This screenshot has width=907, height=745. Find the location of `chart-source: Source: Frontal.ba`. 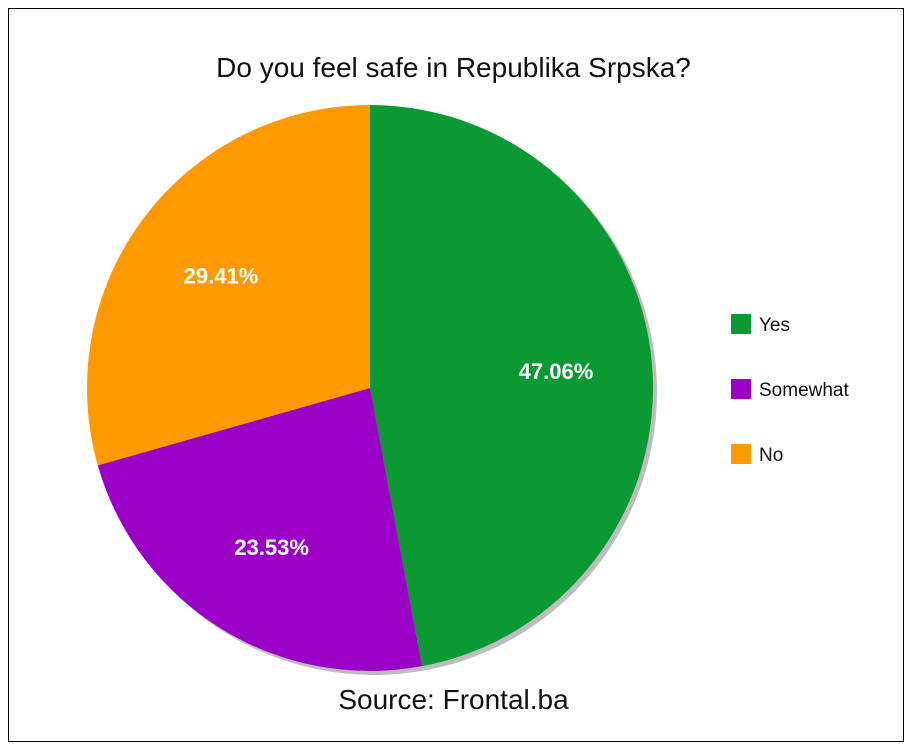

chart-source: Source: Frontal.ba is located at coordinates (453, 699).